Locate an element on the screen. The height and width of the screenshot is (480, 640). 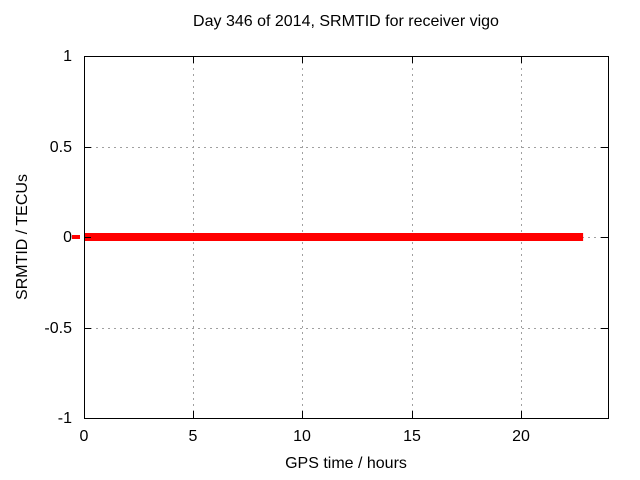
y-axis-label: SRMTID / TECUs is located at coordinates (22, 237).